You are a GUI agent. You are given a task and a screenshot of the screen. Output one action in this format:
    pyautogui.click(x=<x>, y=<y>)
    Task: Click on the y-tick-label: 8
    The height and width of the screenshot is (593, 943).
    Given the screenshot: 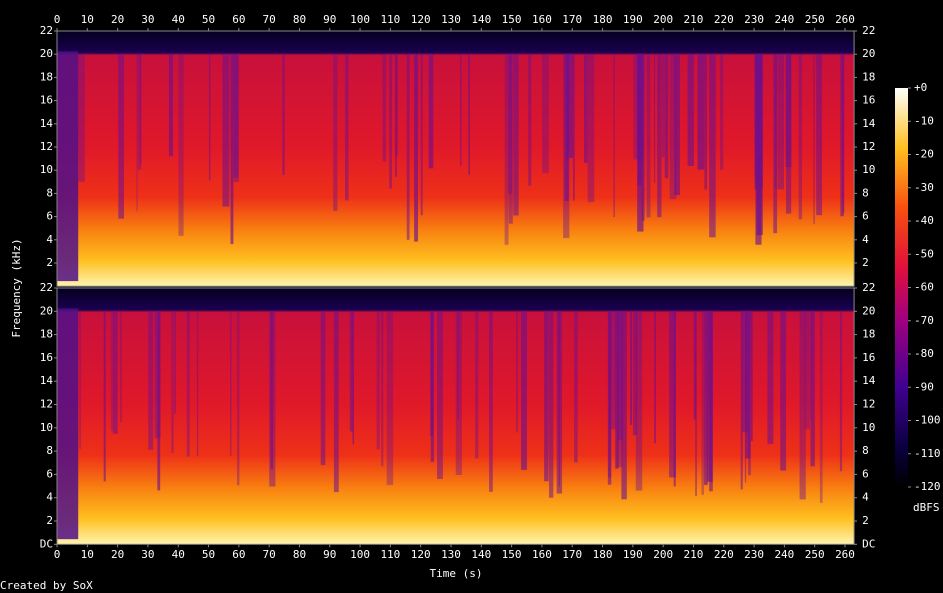 What is the action you would take?
    pyautogui.click(x=865, y=450)
    